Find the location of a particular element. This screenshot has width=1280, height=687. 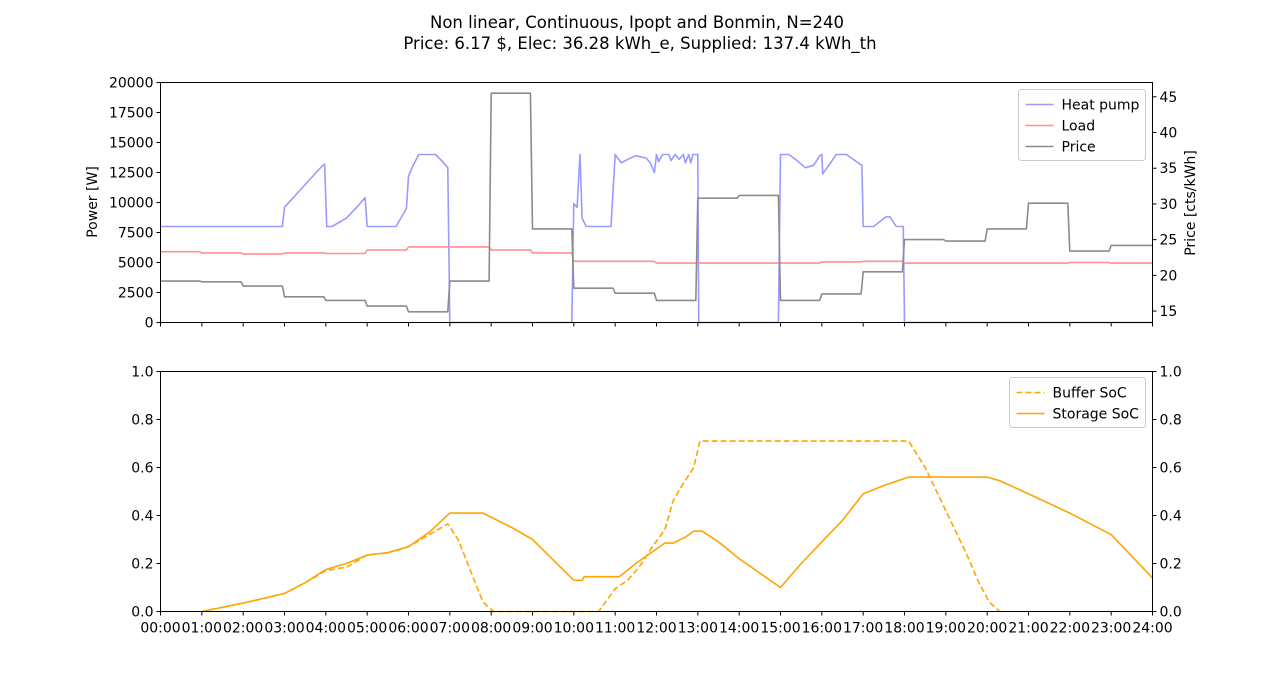

y-tick-label-1: 2500 is located at coordinates (136, 294).